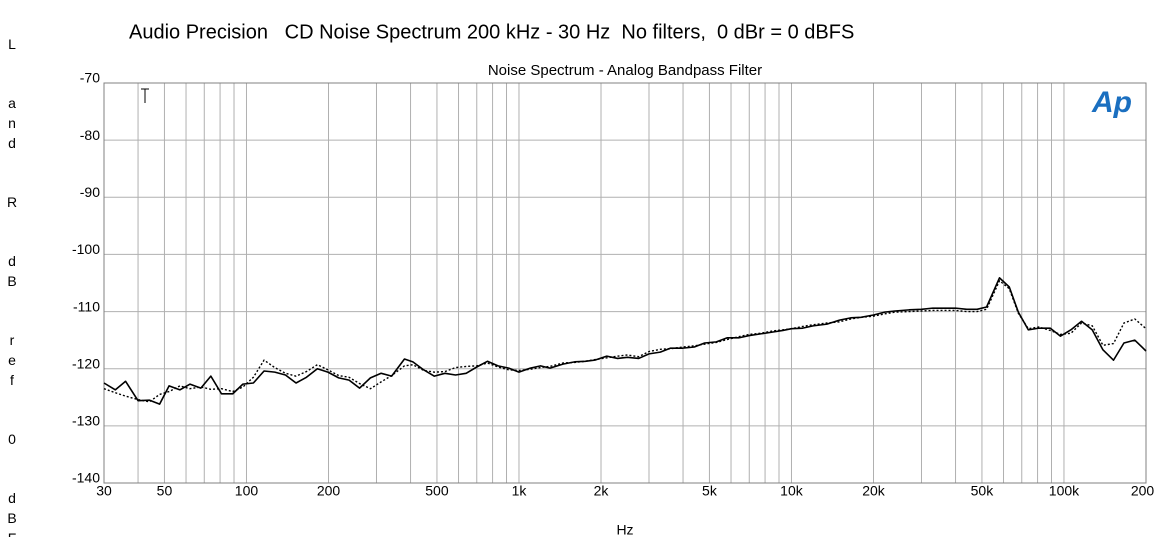 The image size is (1154, 542). I want to click on cursor-marker, so click(145, 95).